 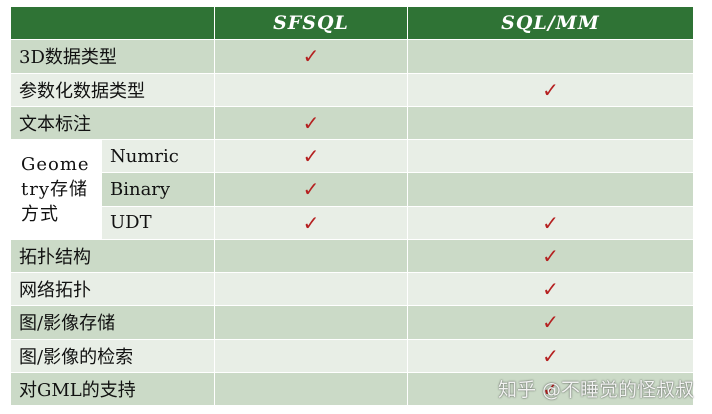 I want to click on table-row: UDT ✓ ✓, so click(x=352, y=222).